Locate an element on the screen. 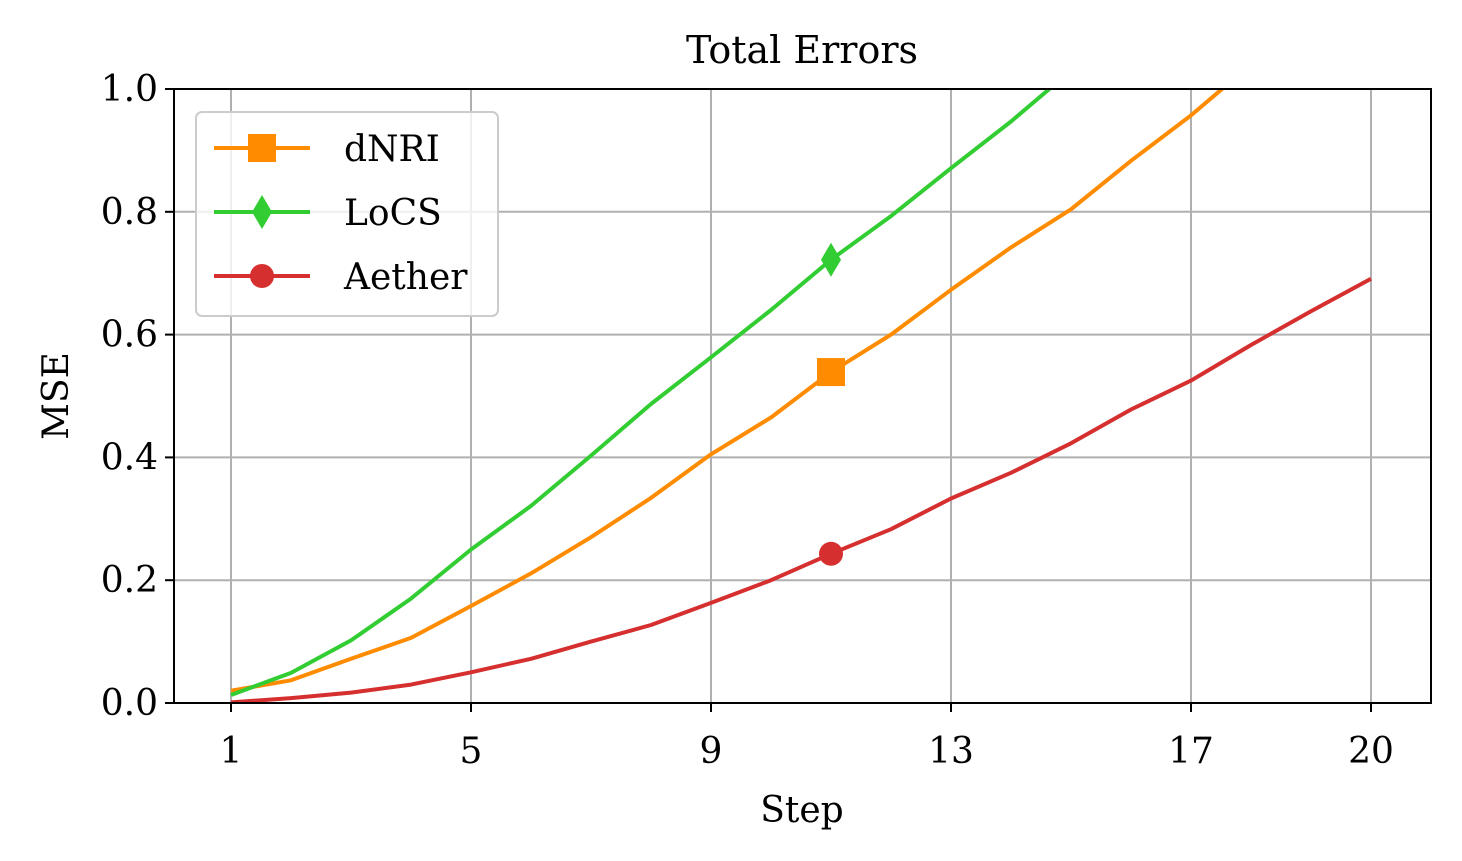 The width and height of the screenshot is (1462, 861). y-axis-label: MSE is located at coordinates (56, 396).